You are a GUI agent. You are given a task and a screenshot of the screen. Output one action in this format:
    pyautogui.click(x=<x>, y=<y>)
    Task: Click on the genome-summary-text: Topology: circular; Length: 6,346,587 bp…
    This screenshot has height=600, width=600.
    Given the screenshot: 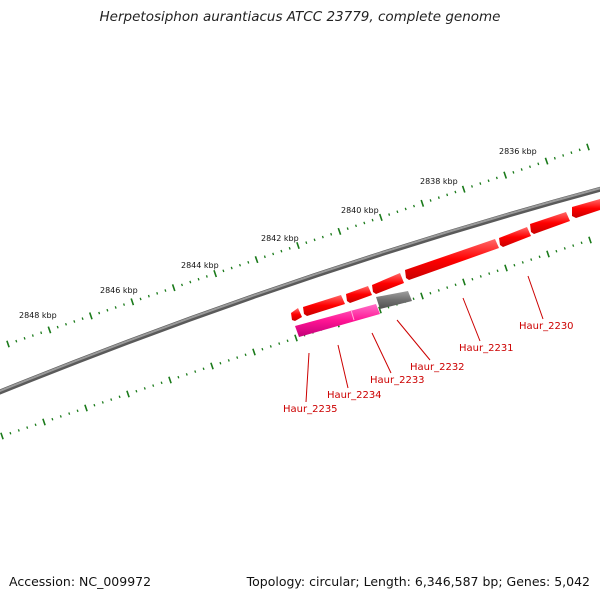 What is the action you would take?
    pyautogui.click(x=418, y=581)
    